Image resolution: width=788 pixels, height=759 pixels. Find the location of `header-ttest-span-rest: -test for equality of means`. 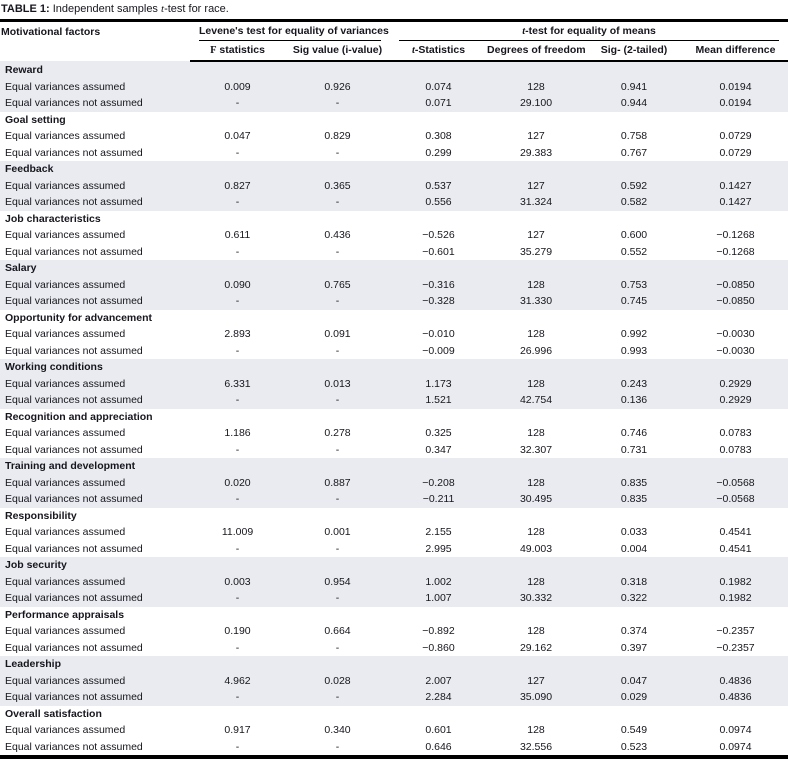

header-ttest-span-rest: -test for equality of means is located at coordinates (590, 31).